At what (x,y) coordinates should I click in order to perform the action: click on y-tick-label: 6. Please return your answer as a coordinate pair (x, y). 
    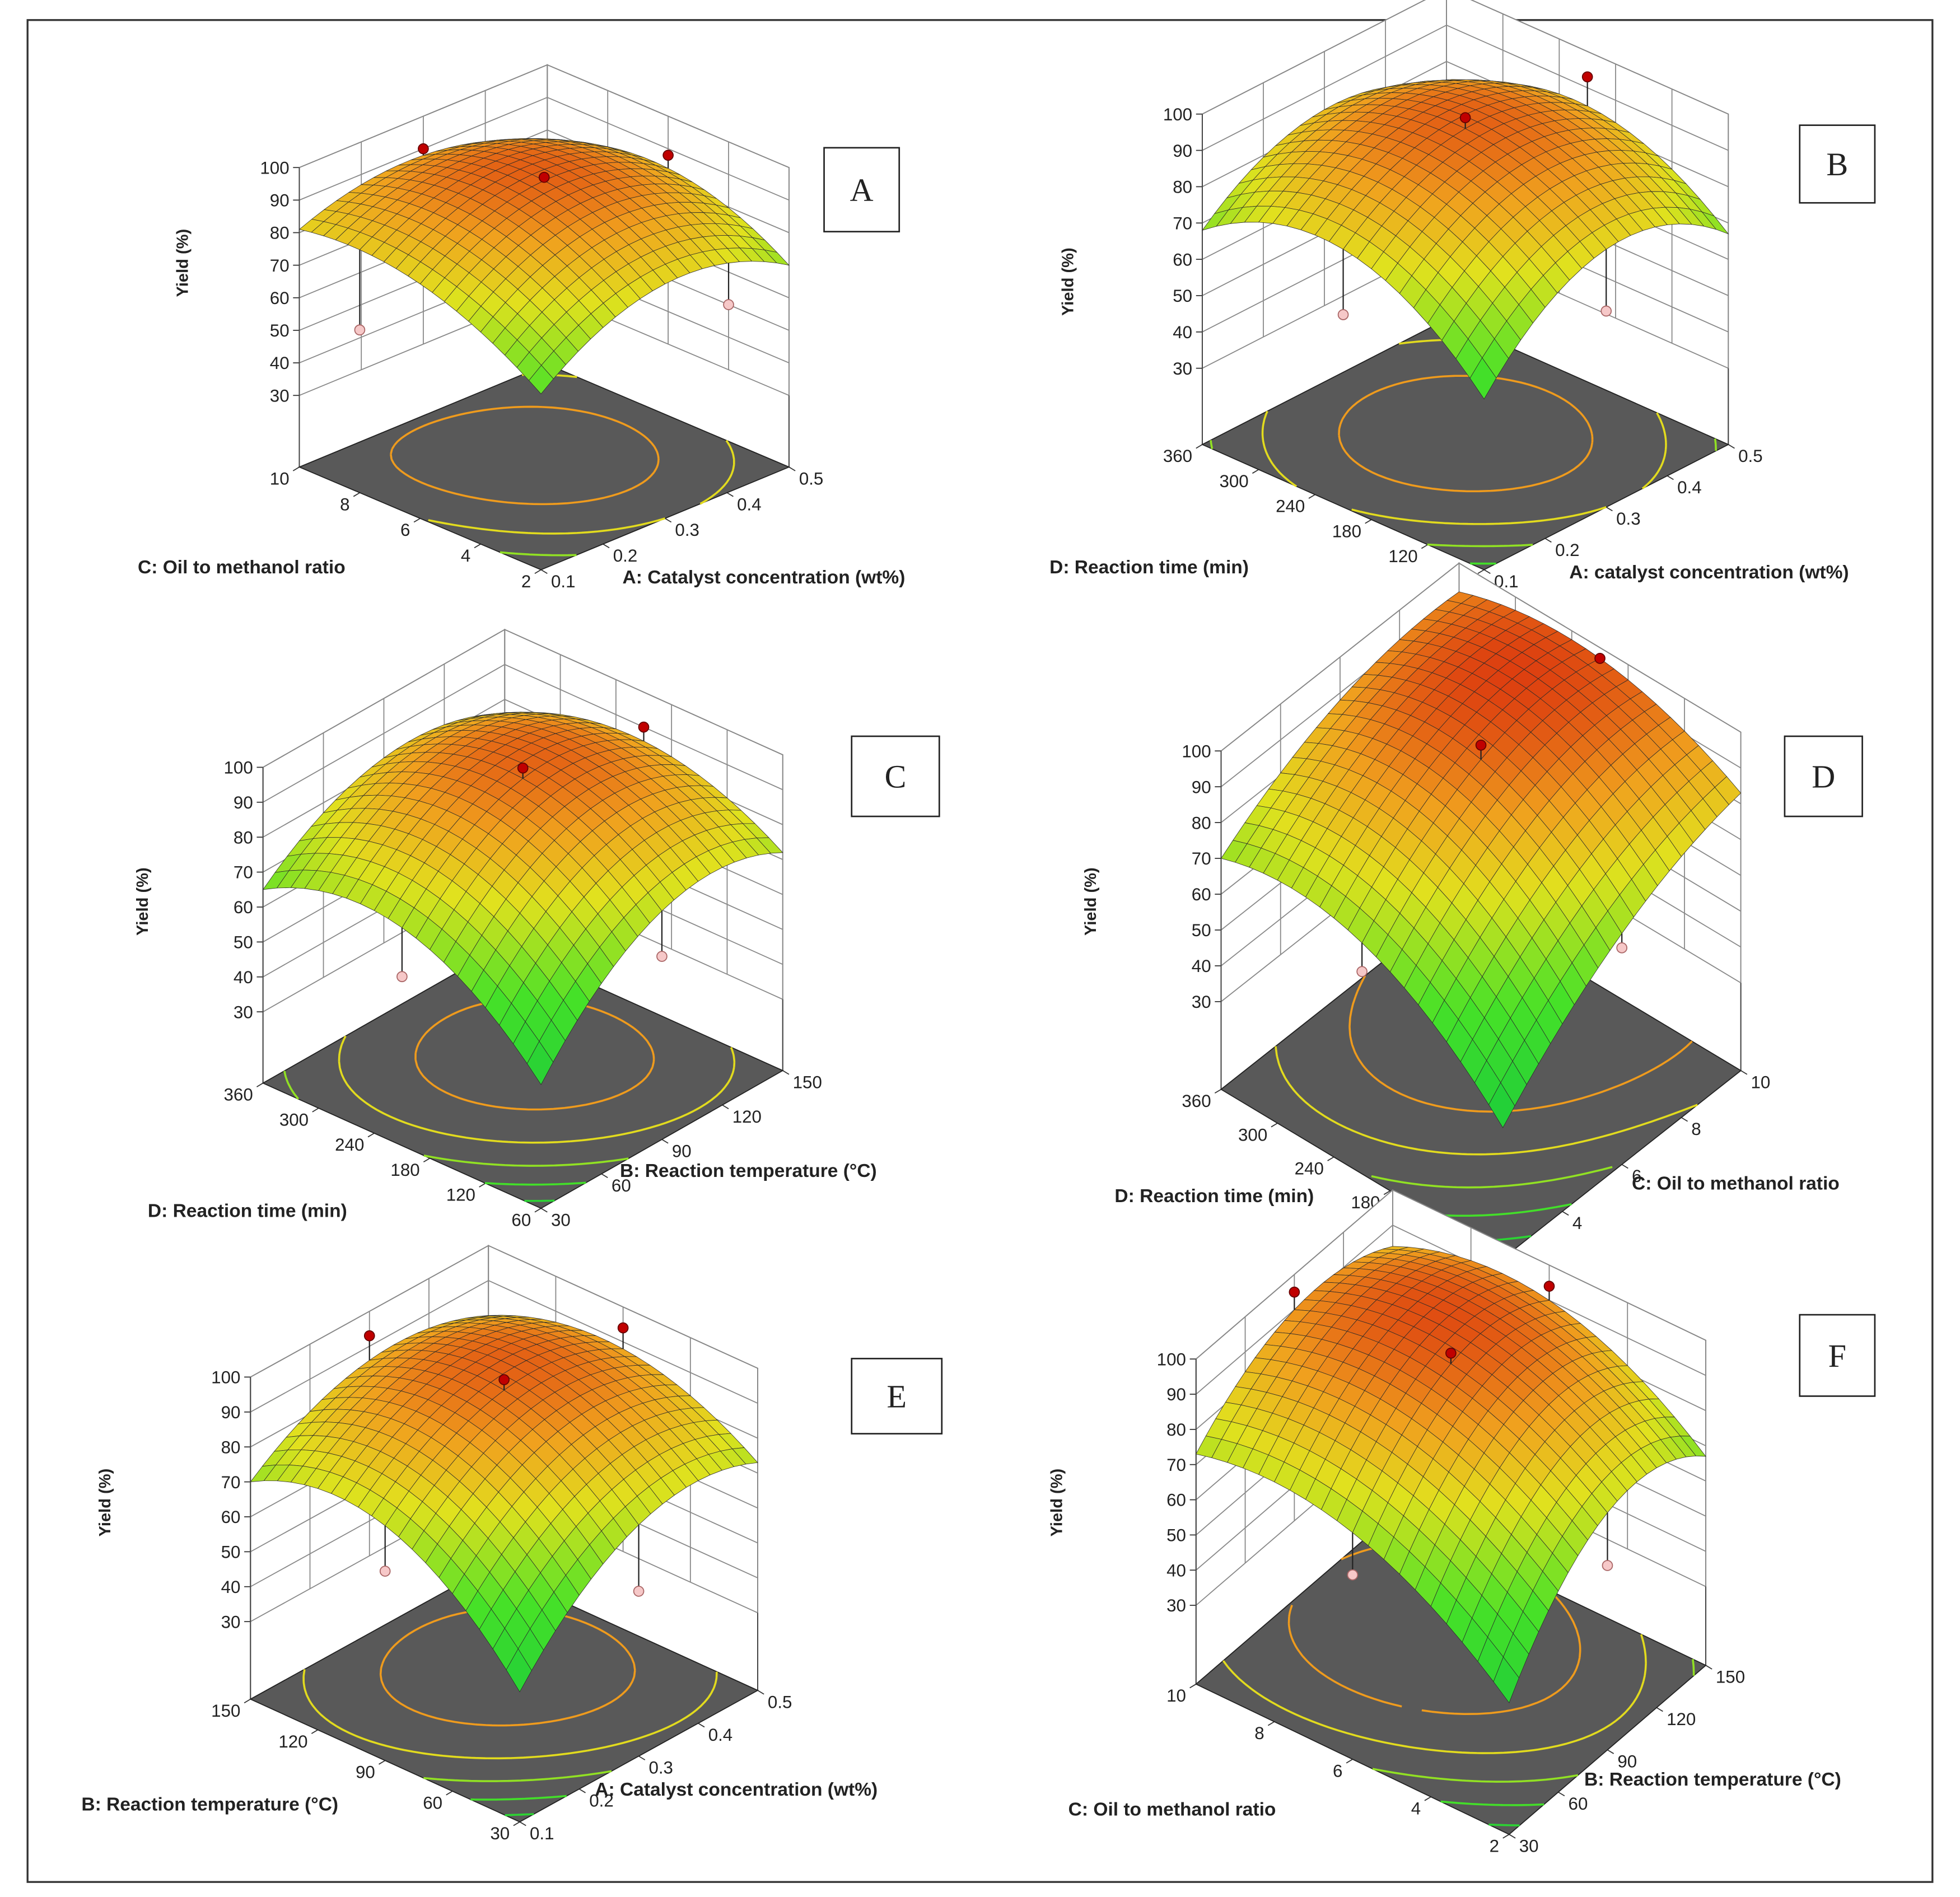
    Looking at the image, I should click on (405, 530).